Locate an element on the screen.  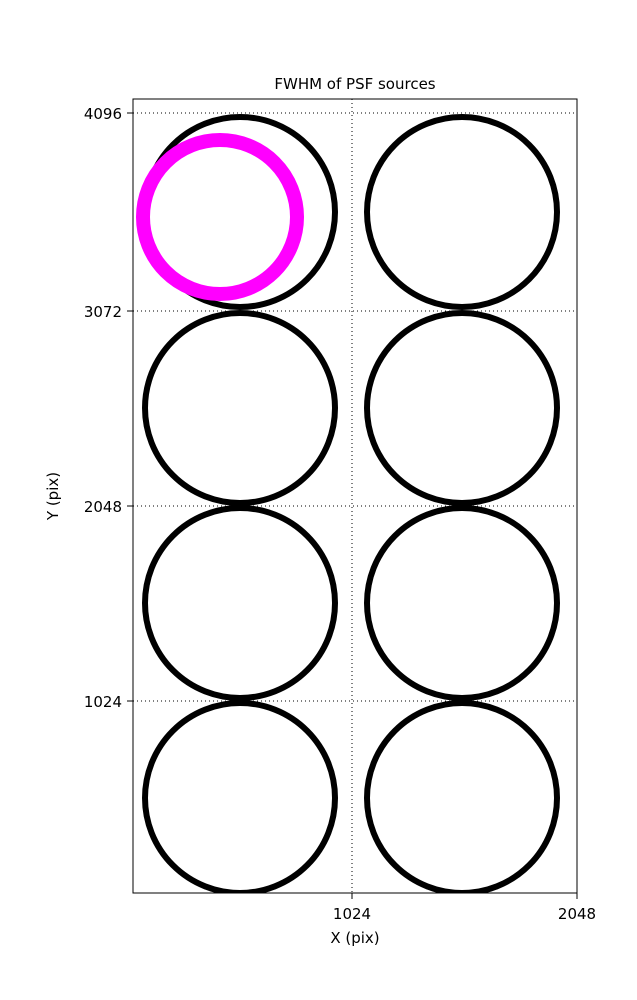
highlighted-psf-source-marker is located at coordinates (220, 217).